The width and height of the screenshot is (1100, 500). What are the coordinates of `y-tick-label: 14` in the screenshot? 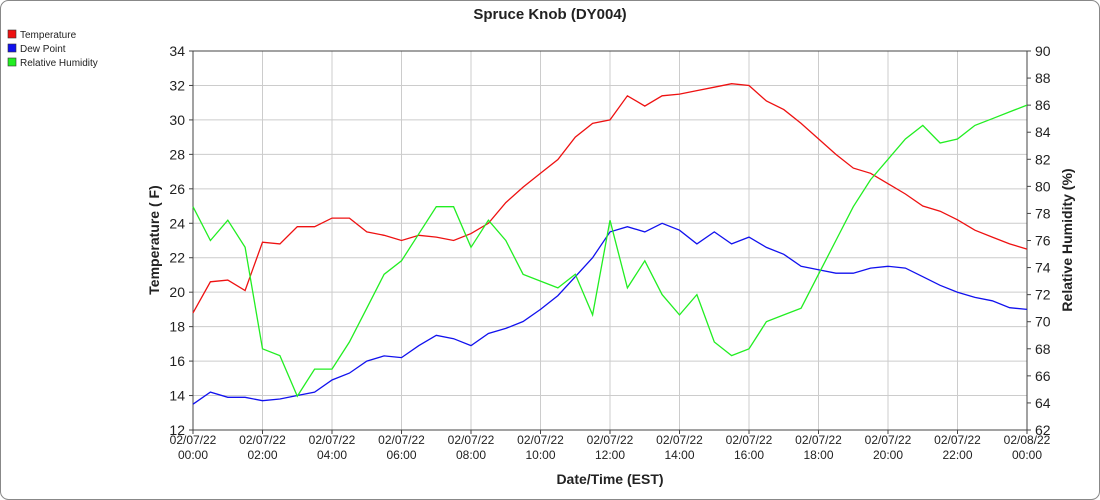 It's located at (177, 396).